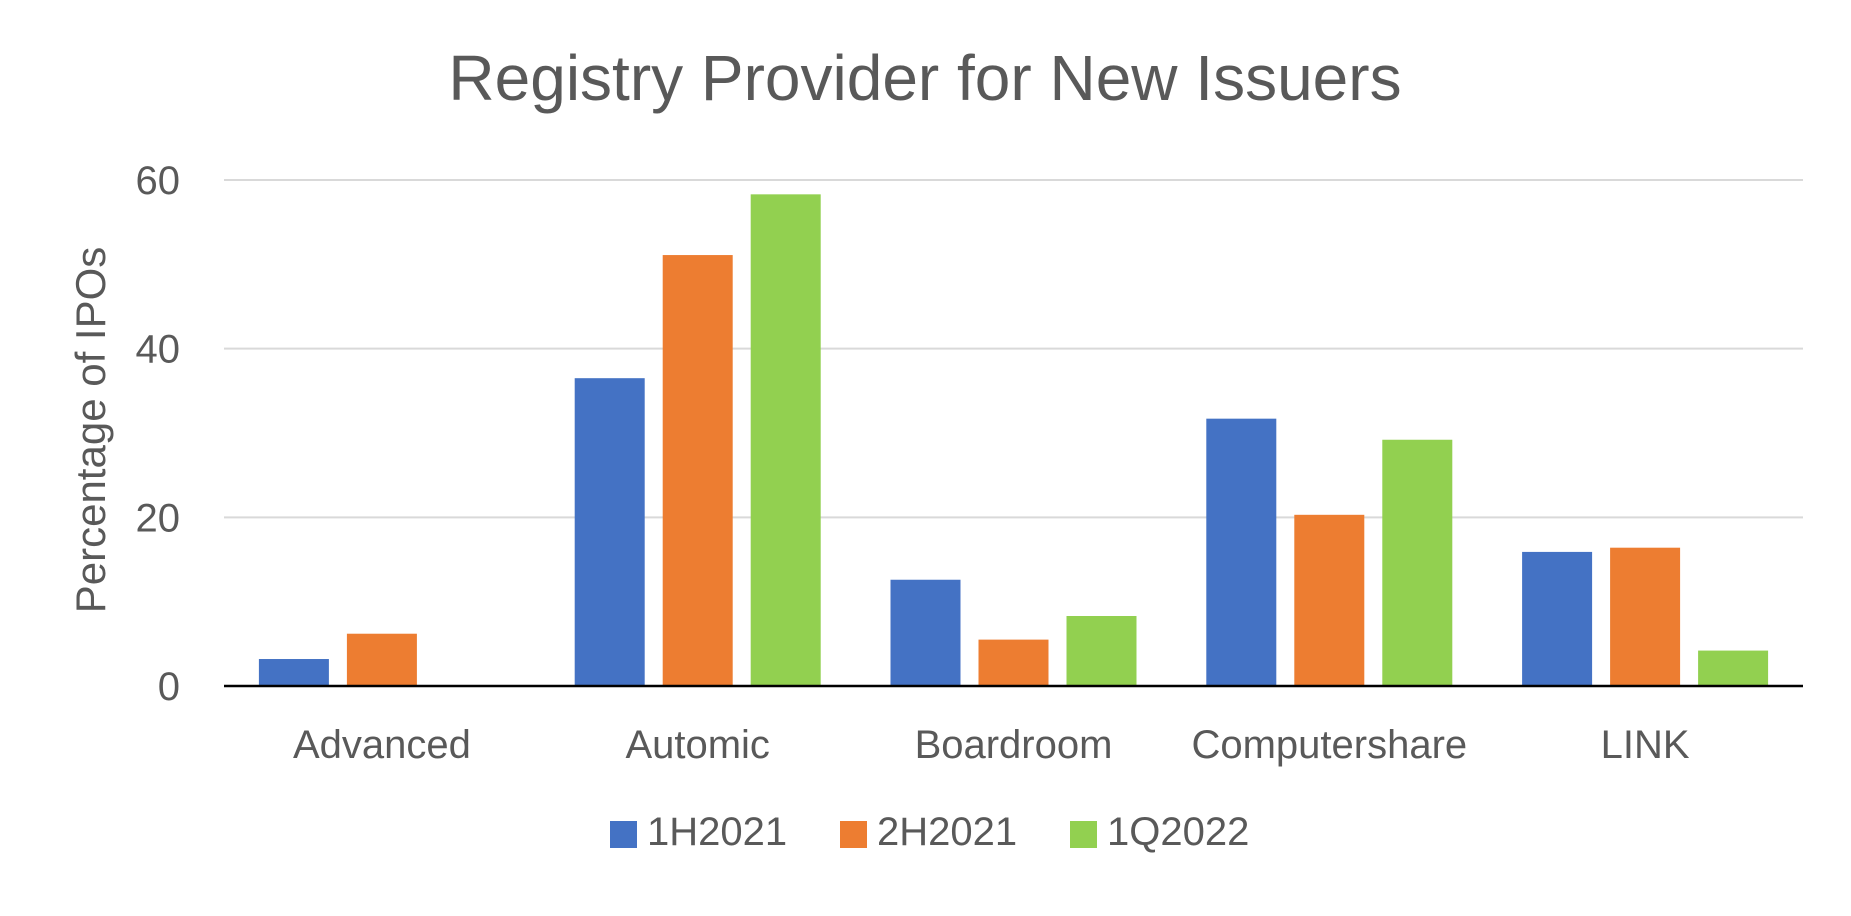 The width and height of the screenshot is (1851, 916). I want to click on legend-swatch-1Q2022, so click(1083, 834).